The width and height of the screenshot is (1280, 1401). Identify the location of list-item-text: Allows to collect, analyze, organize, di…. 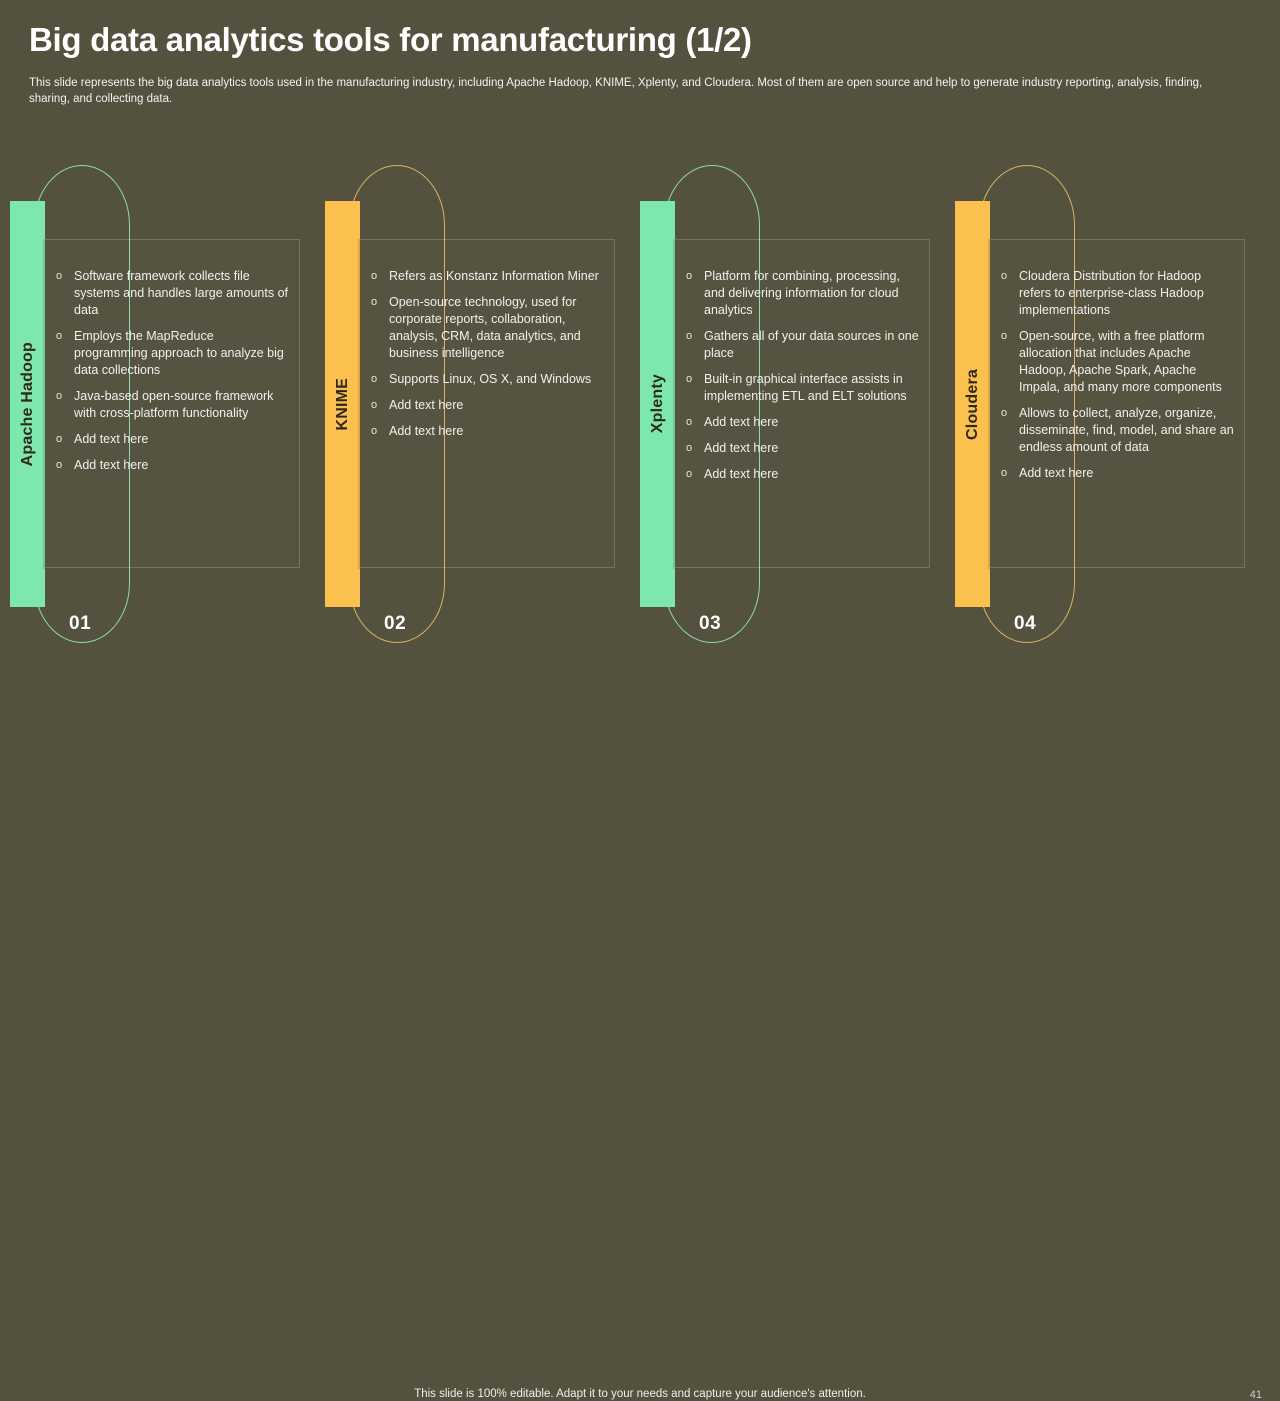
(1126, 430).